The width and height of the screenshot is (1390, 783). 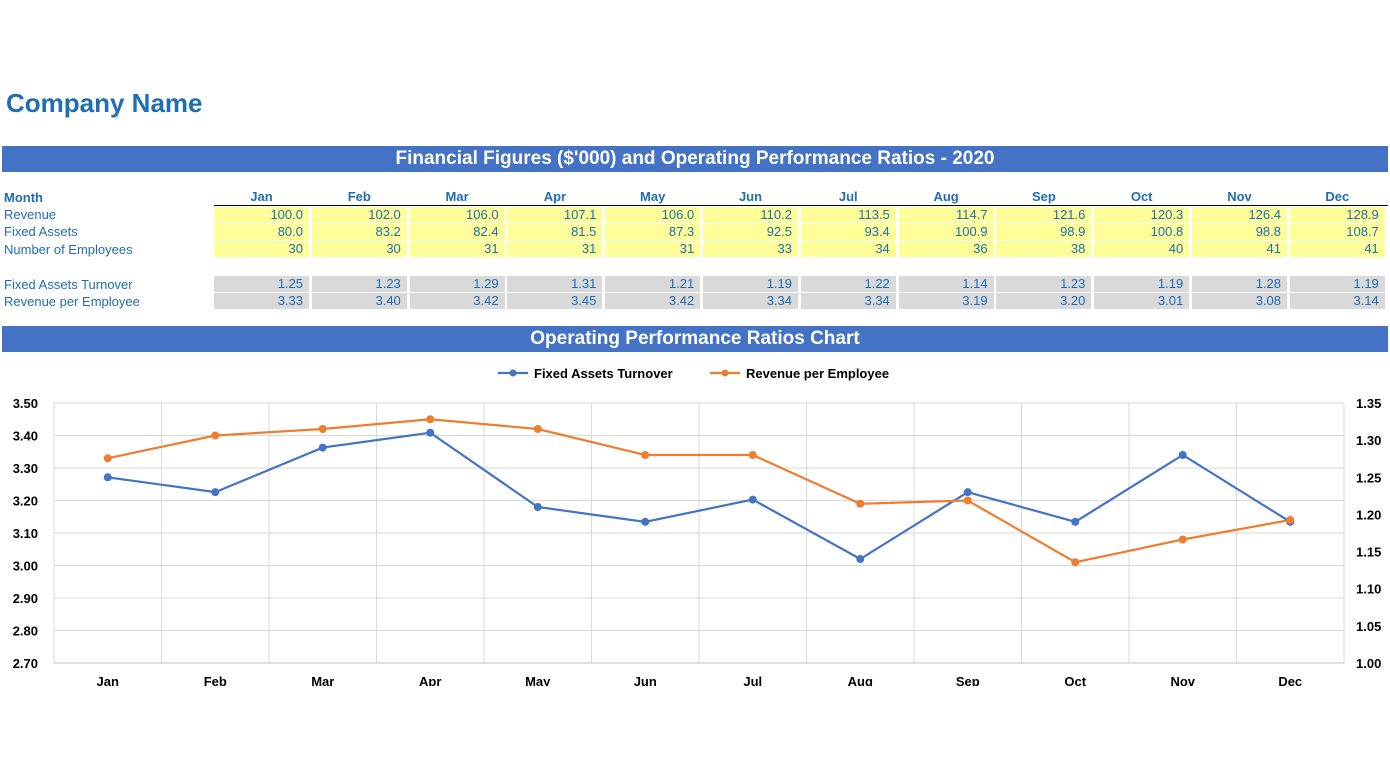 I want to click on y-right-tick-label: 1.00, so click(x=1368, y=663).